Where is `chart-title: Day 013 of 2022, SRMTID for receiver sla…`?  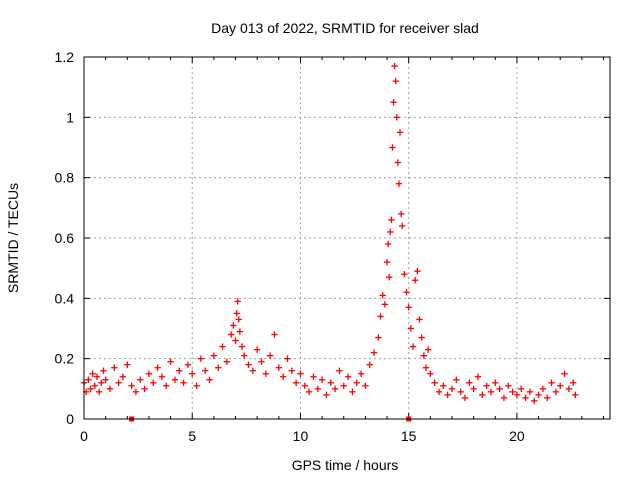 chart-title: Day 013 of 2022, SRMTID for receiver sla… is located at coordinates (345, 28).